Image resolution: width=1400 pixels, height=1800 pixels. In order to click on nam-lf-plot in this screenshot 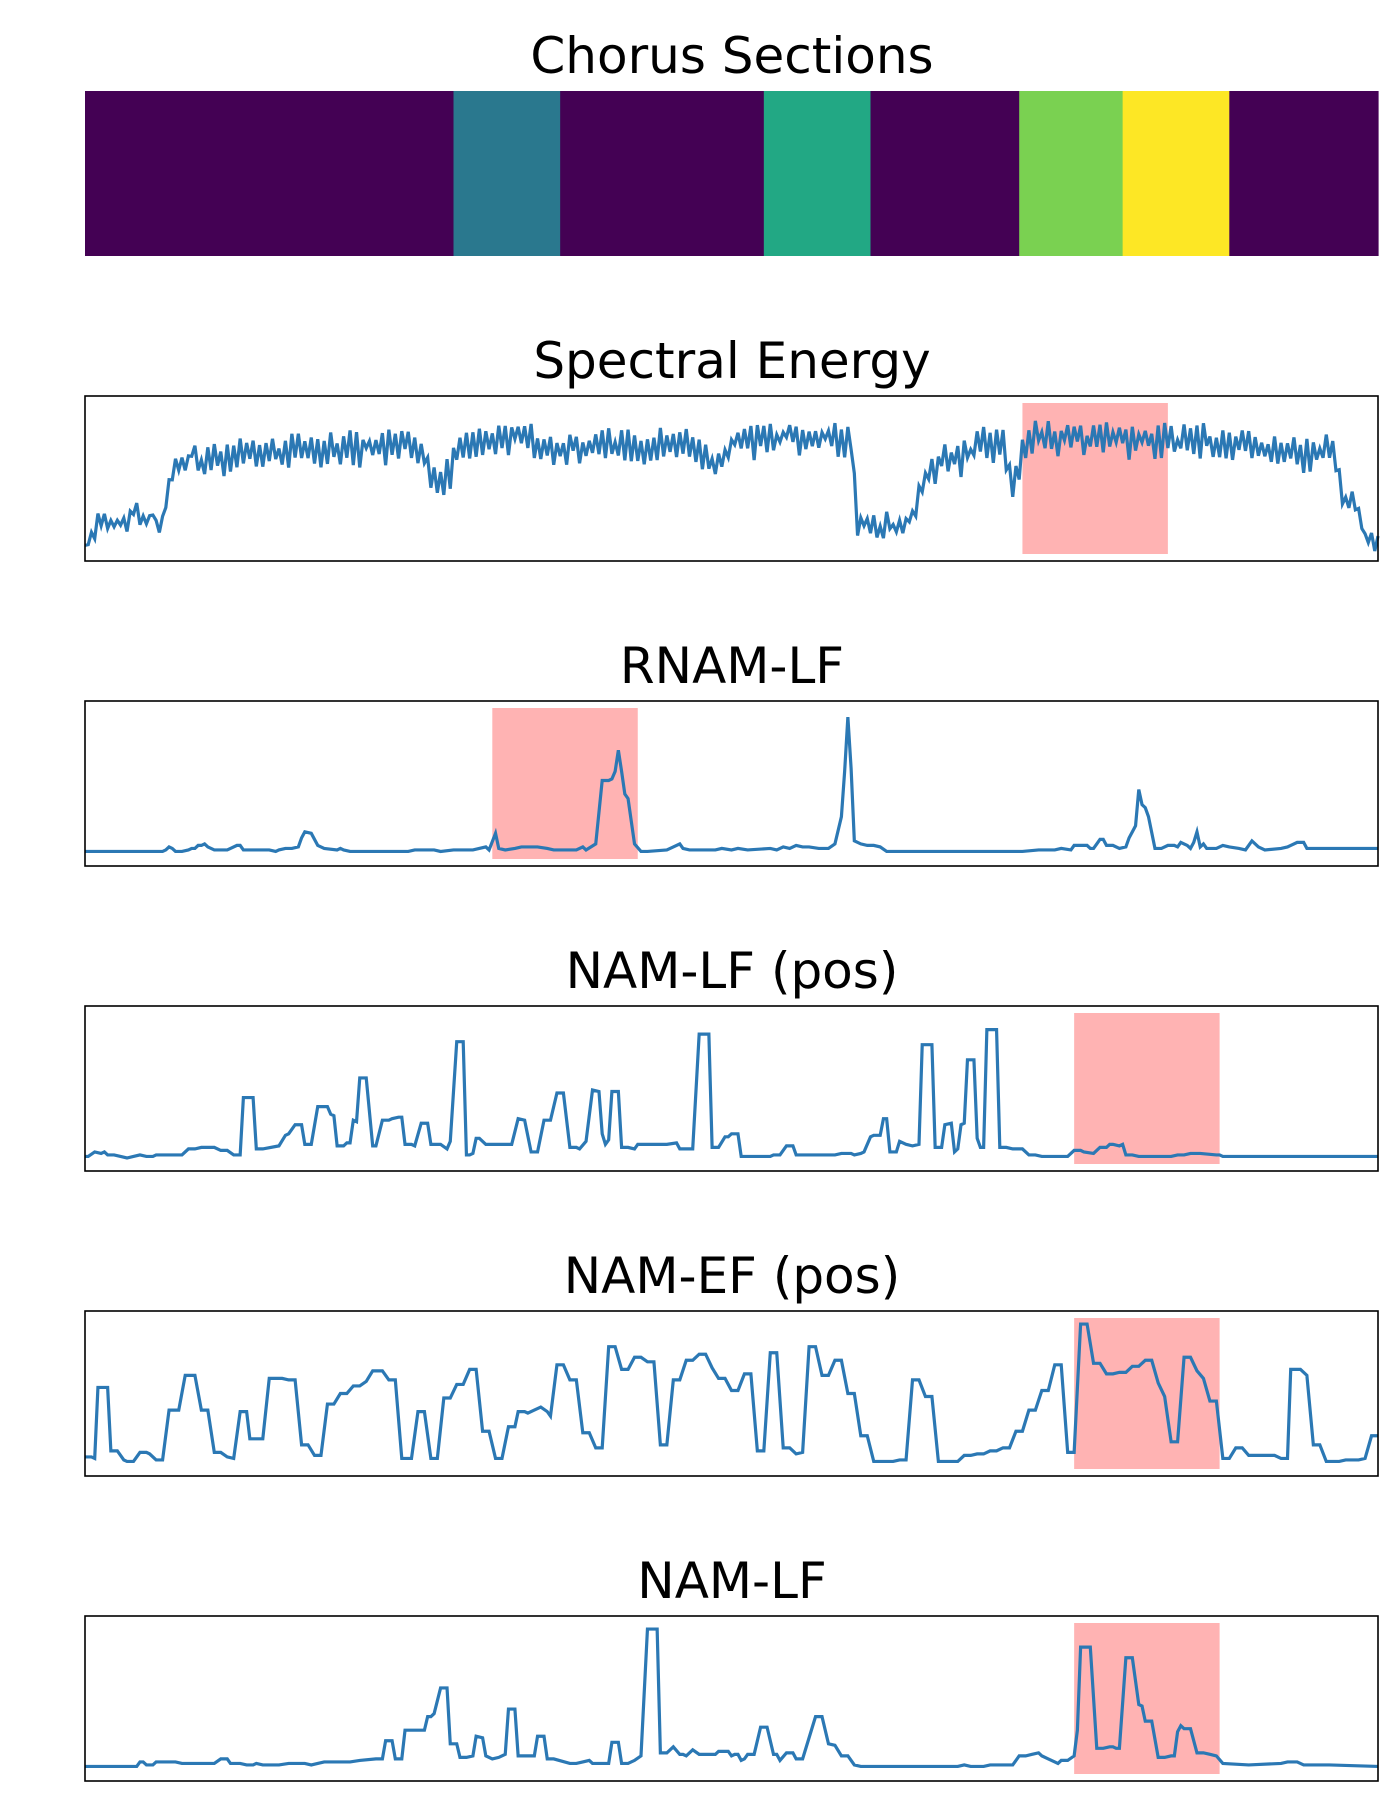, I will do `click(731, 1698)`.